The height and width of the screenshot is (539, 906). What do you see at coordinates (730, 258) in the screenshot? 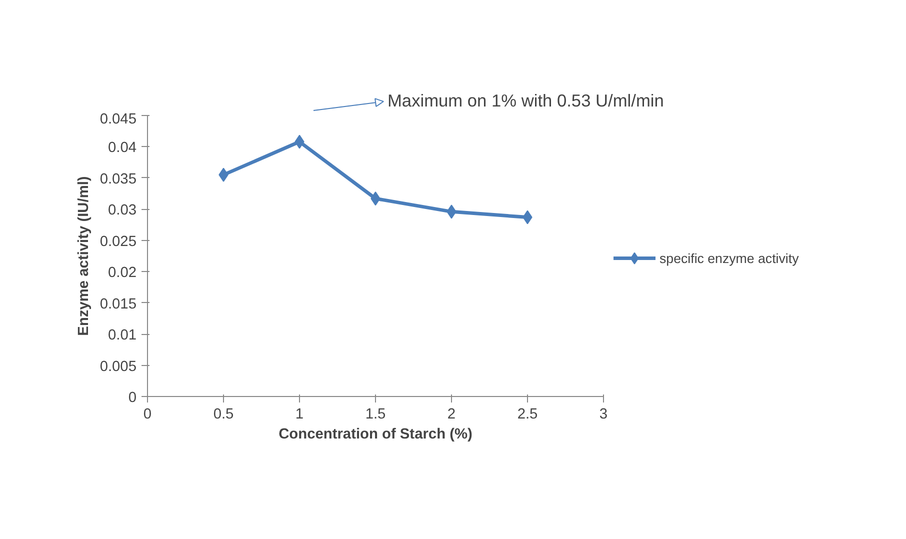
I see `legend-label: specific enzyme activity` at bounding box center [730, 258].